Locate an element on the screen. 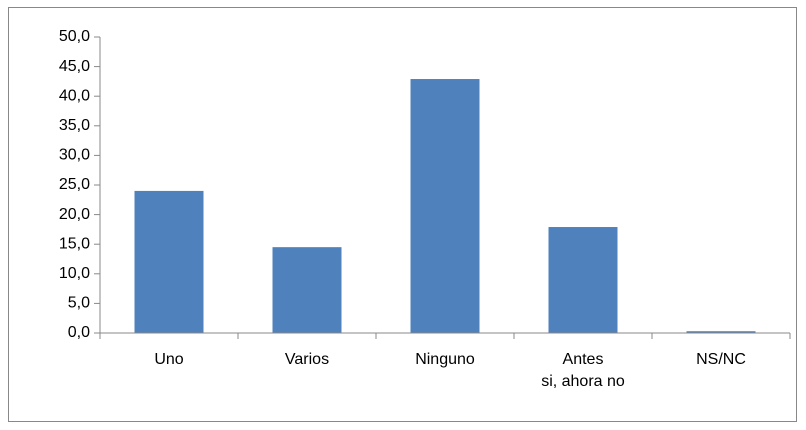  x-tick-label: Varios is located at coordinates (307, 359).